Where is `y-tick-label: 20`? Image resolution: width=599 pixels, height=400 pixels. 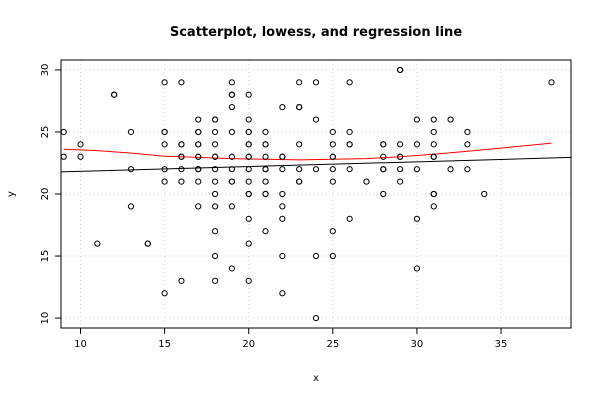 y-tick-label: 20 is located at coordinates (45, 194).